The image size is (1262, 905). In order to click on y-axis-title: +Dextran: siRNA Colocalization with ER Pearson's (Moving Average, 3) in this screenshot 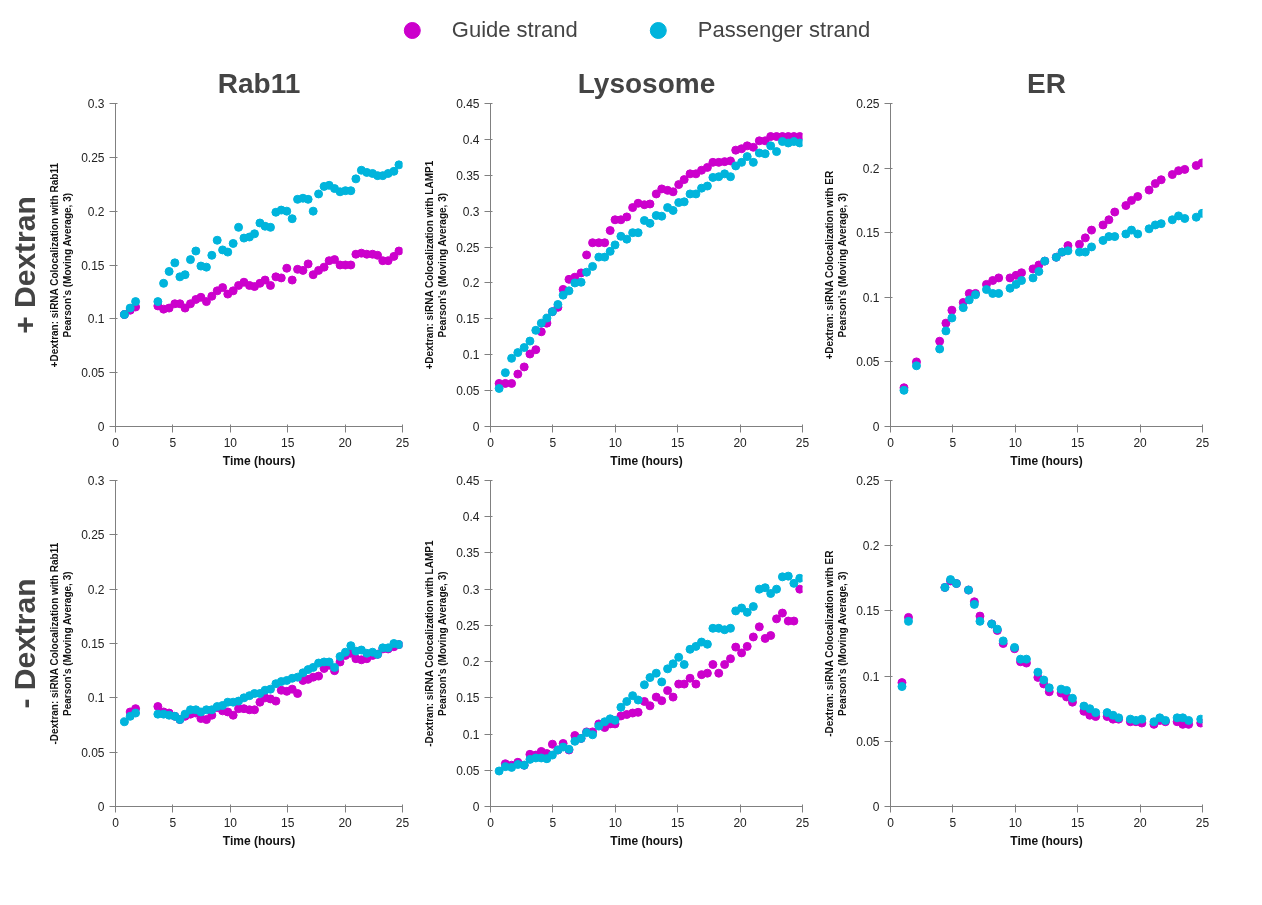, I will do `click(836, 265)`.